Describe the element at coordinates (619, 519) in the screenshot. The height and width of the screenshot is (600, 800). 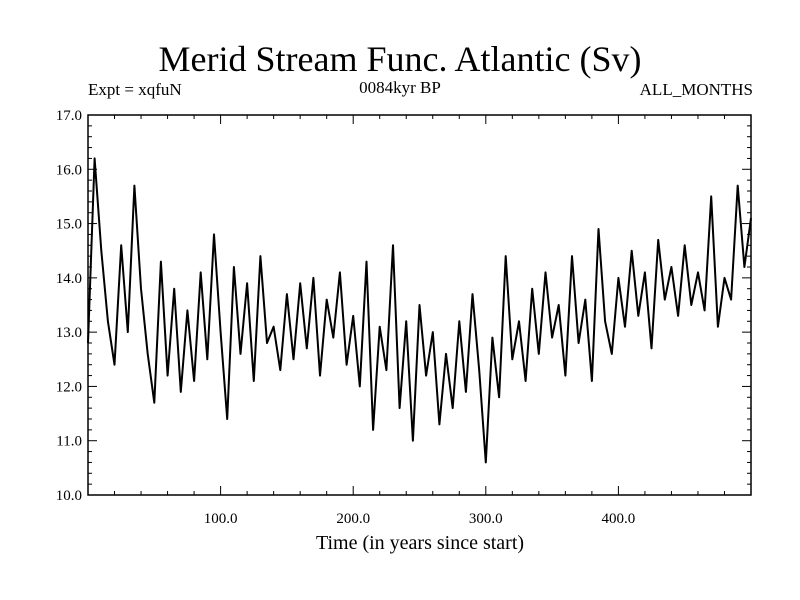
I see `x-tick-label: 400.0` at that location.